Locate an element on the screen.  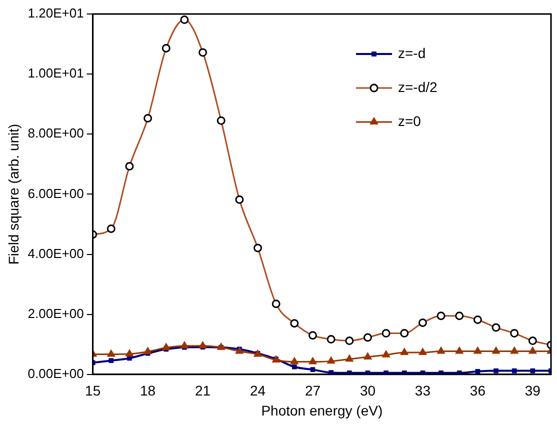
y-tick-label: 2.00E+00 is located at coordinates (56, 313).